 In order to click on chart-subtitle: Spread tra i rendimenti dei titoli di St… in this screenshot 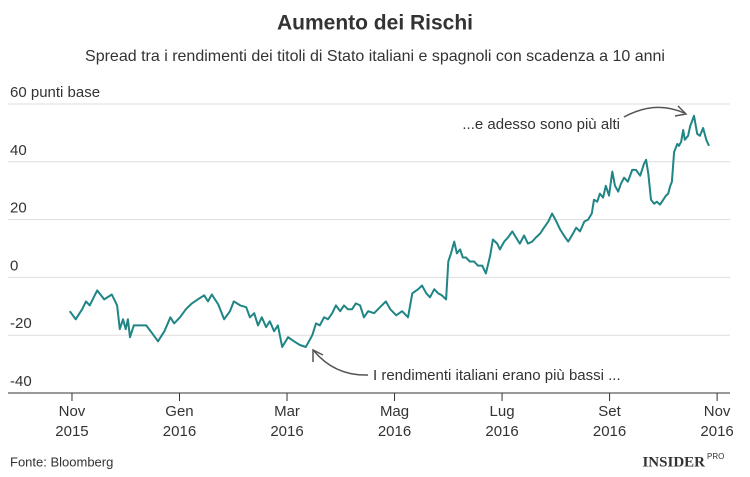, I will do `click(375, 56)`.